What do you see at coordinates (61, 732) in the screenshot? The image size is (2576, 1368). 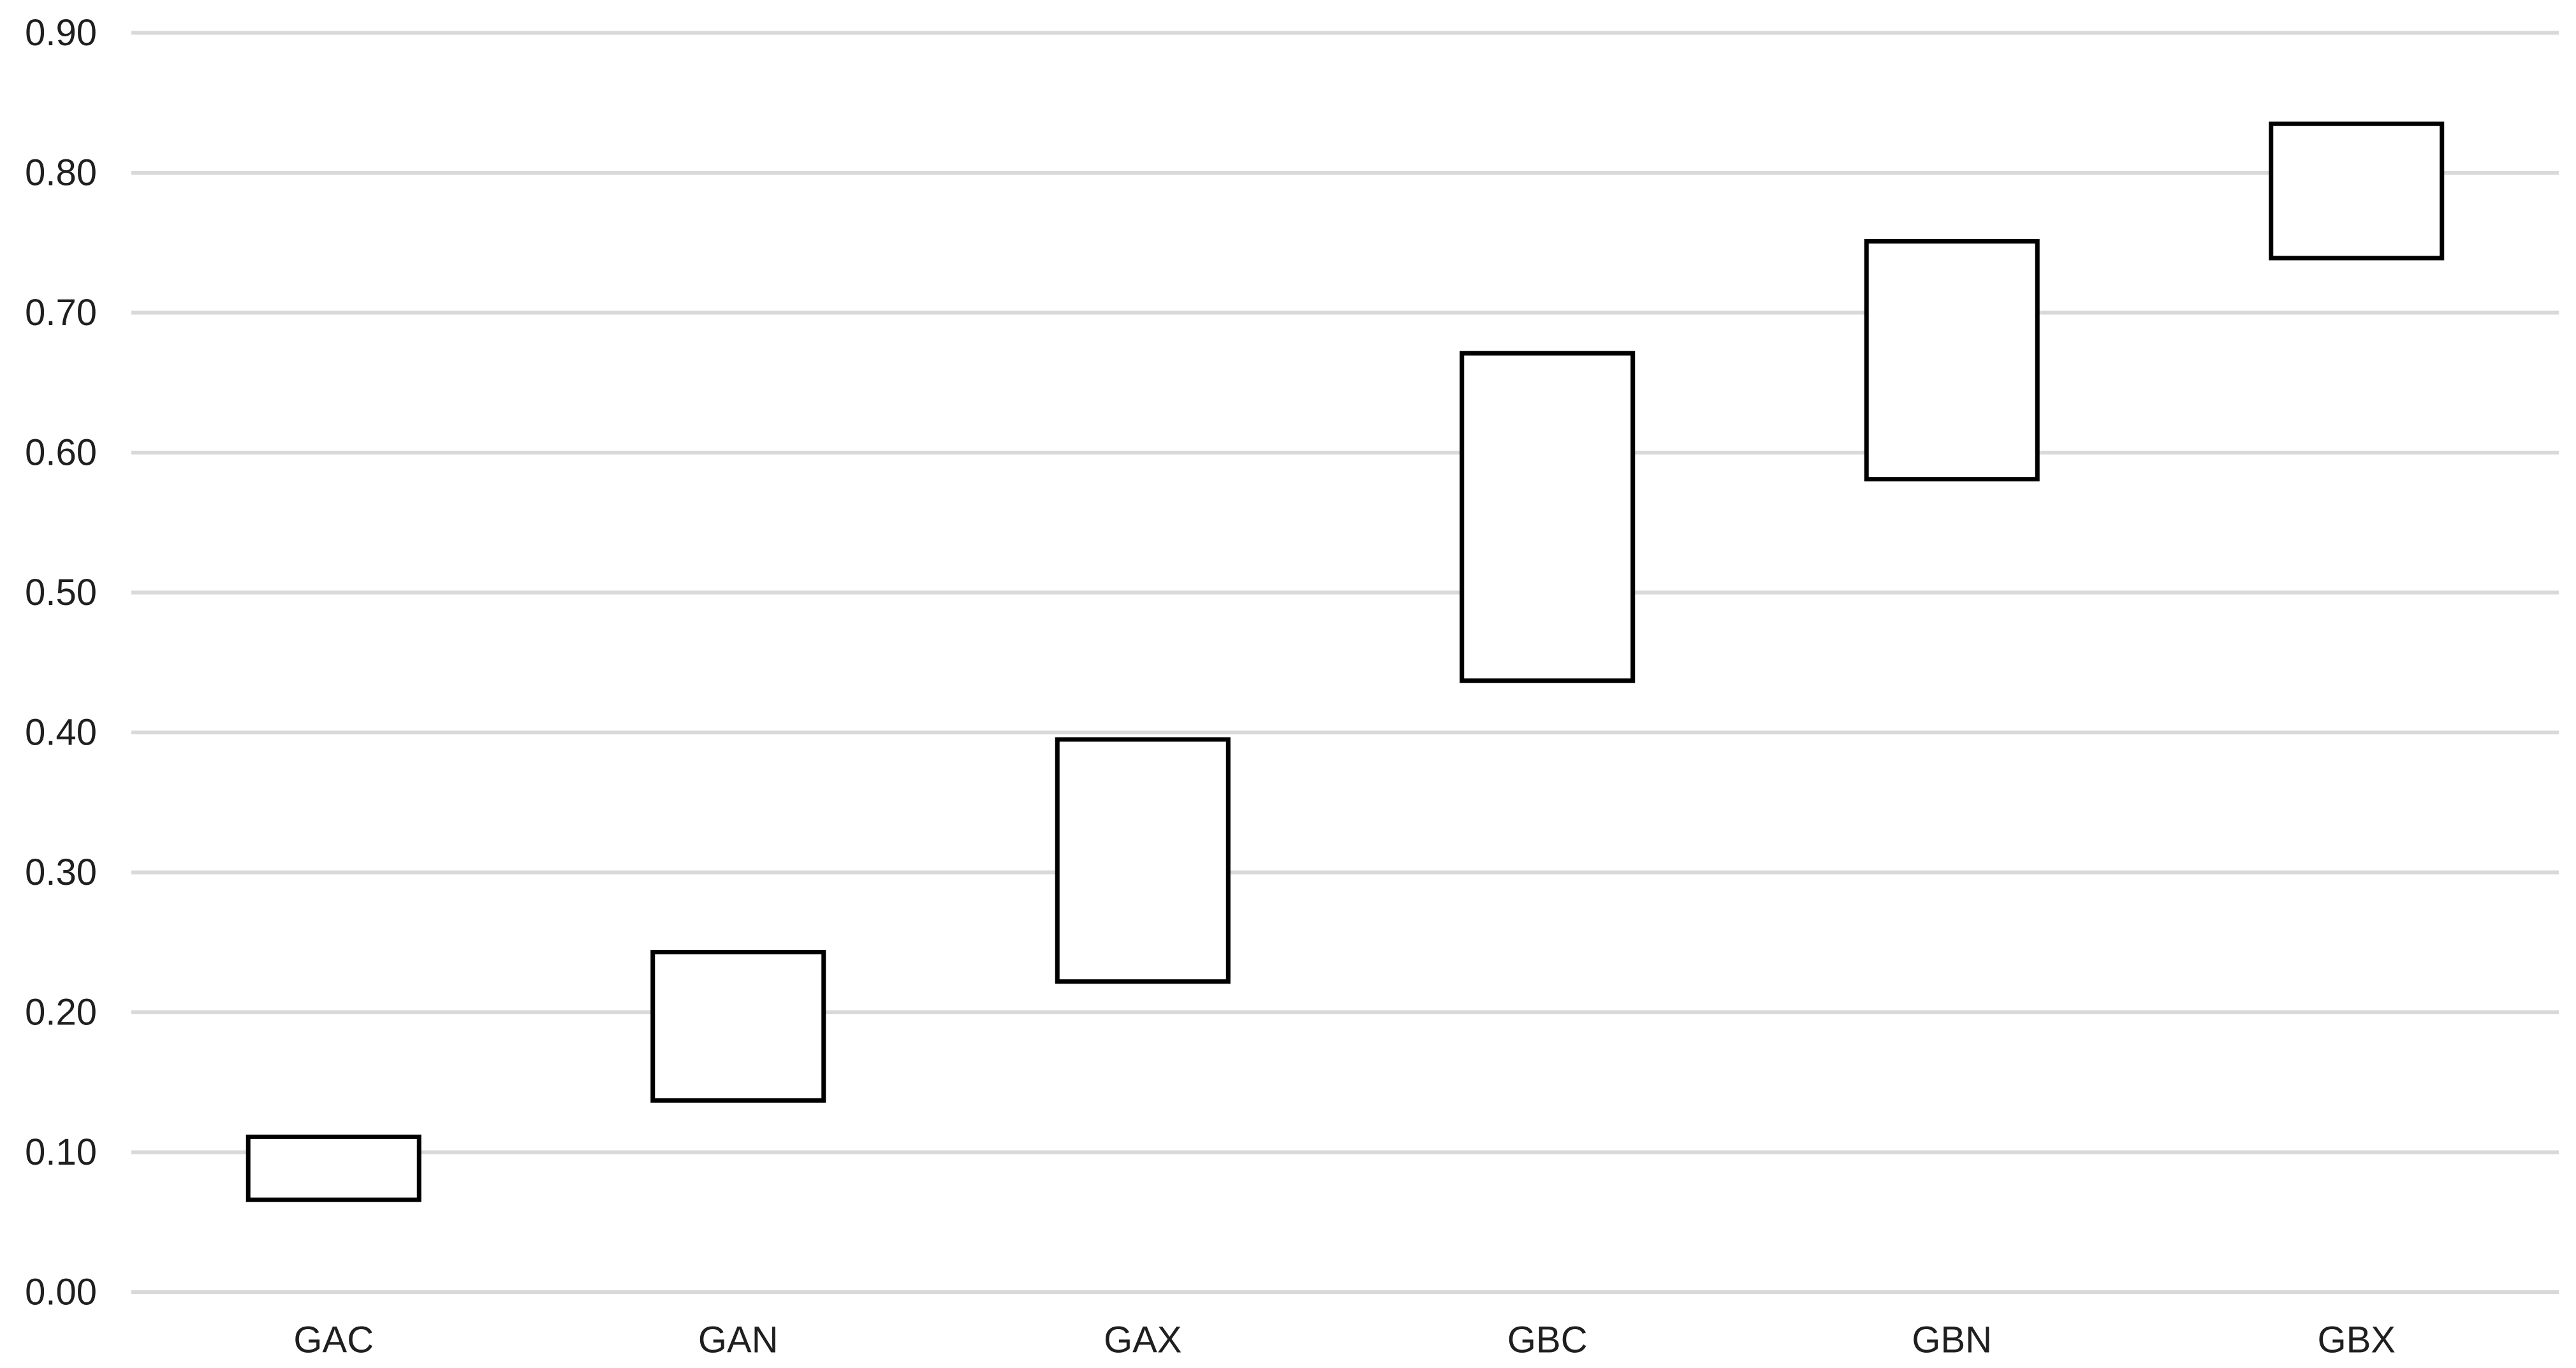 I see `y-tick-label: 0.40` at bounding box center [61, 732].